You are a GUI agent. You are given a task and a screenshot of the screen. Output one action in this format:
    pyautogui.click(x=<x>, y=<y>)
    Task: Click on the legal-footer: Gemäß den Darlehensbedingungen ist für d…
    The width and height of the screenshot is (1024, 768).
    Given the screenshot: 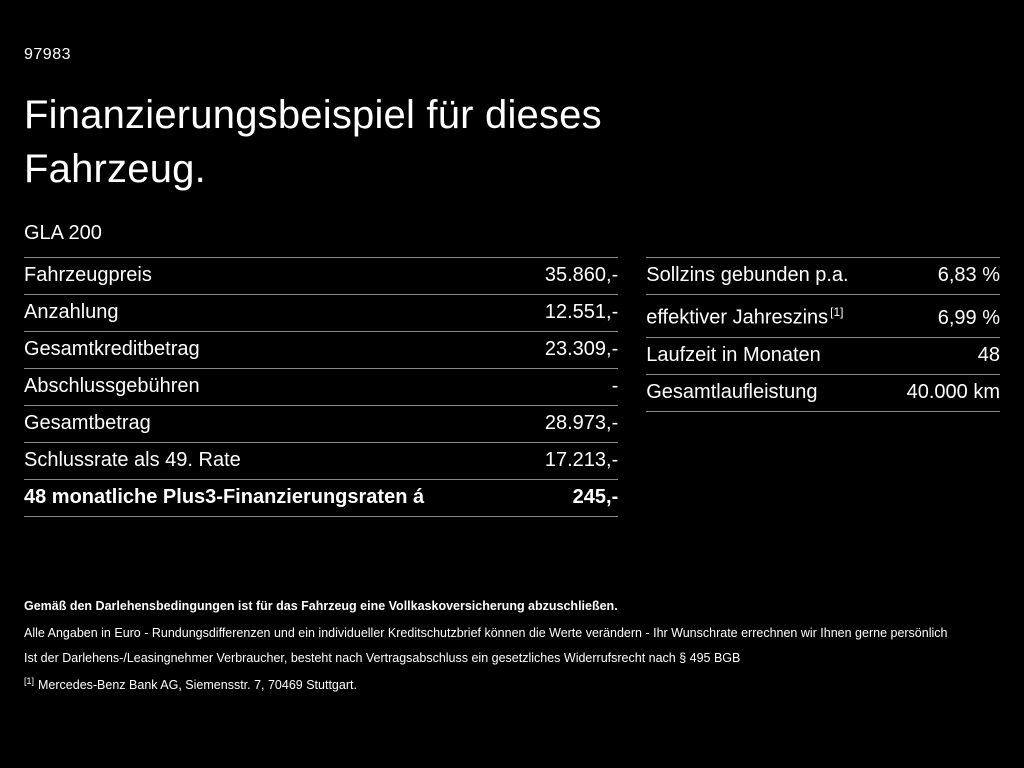 What is the action you would take?
    pyautogui.click(x=512, y=650)
    